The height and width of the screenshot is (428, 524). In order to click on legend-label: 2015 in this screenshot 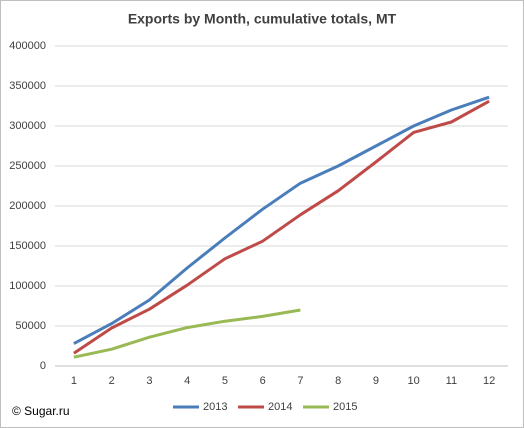, I will do `click(345, 407)`.